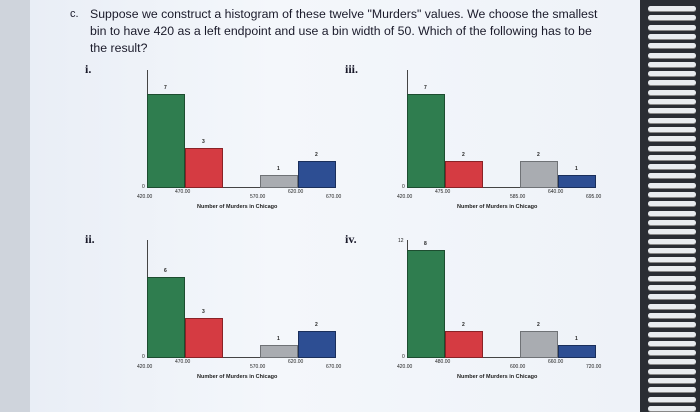 This screenshot has height=412, width=700. What do you see at coordinates (74, 14) in the screenshot?
I see `question-letter: c.` at bounding box center [74, 14].